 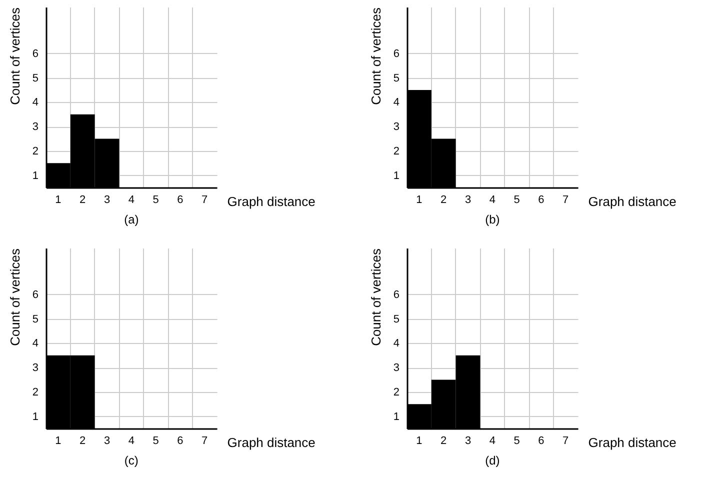 I want to click on text: (b), so click(x=492, y=219).